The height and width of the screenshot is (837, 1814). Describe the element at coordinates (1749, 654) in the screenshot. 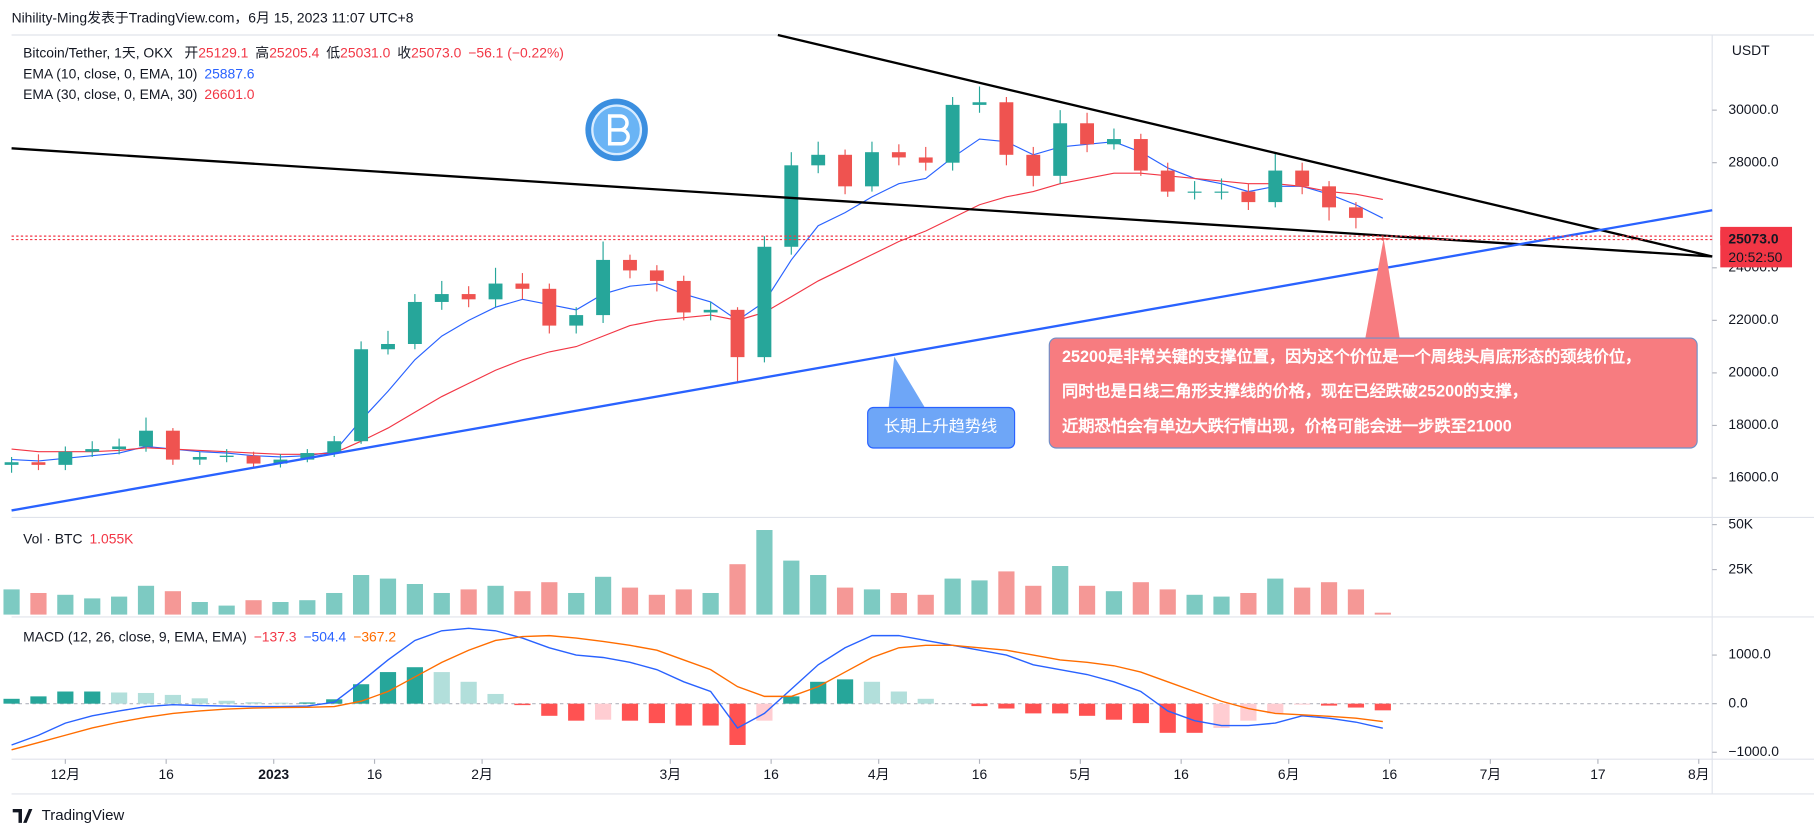

I see `y-tick-label: 1000.0` at that location.